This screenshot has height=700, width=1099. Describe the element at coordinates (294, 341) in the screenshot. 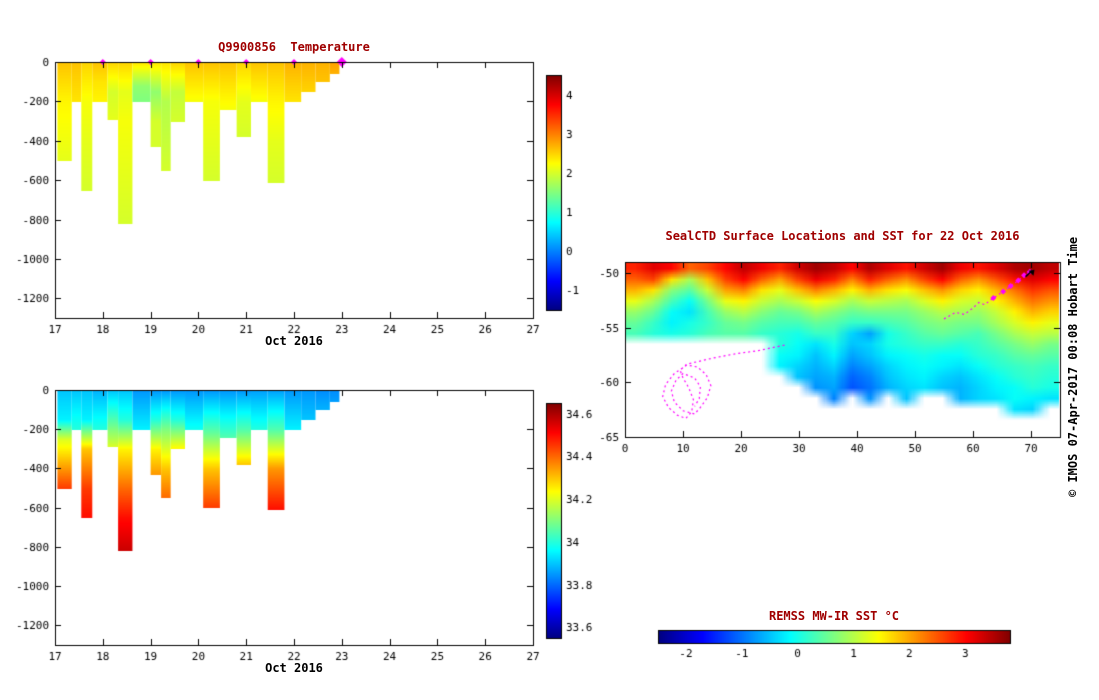

I see `temperature-xaxis-label: Oct 2016` at that location.